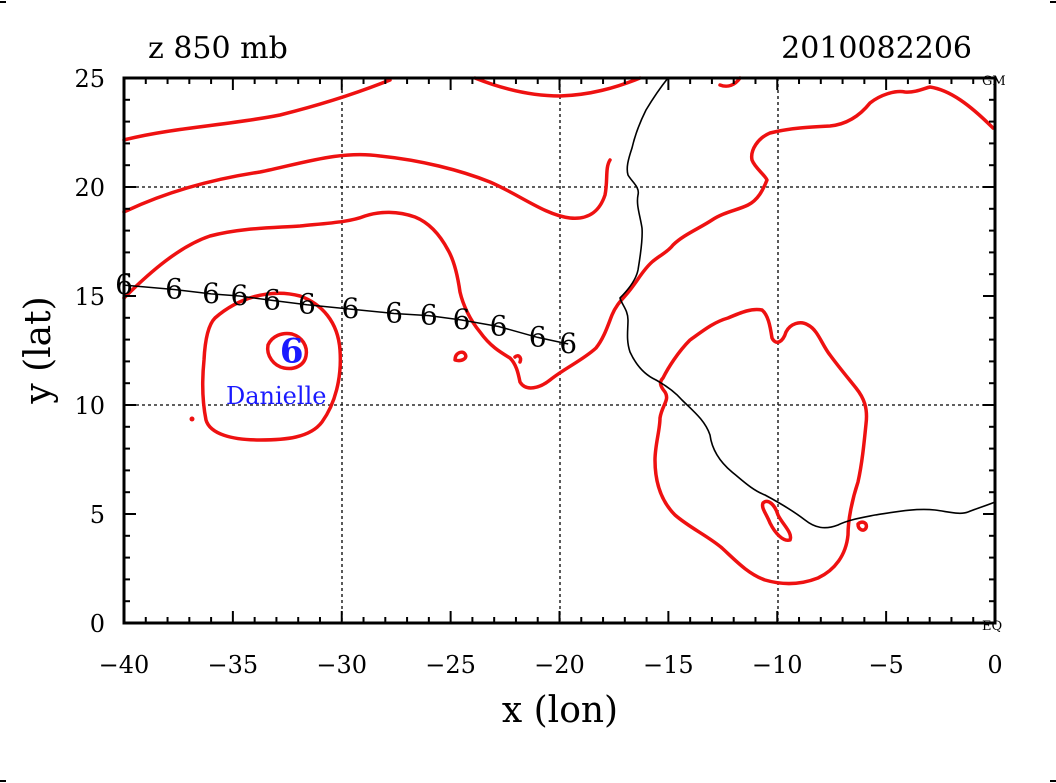  What do you see at coordinates (777, 665) in the screenshot?
I see `x-tick-label: −10` at bounding box center [777, 665].